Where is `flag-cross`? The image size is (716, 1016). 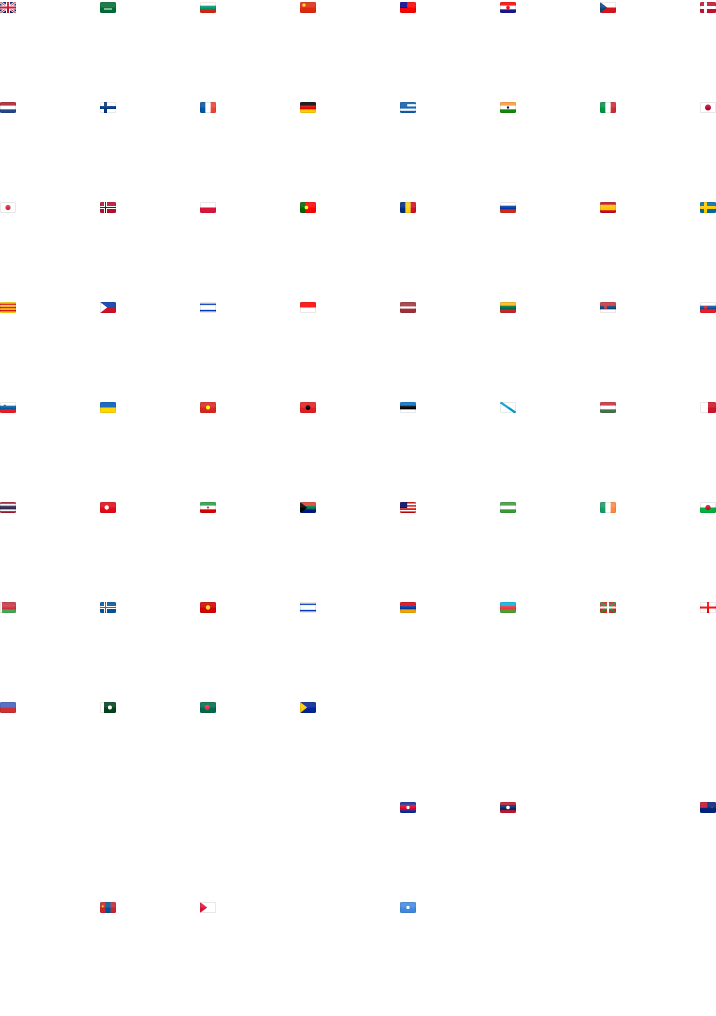 flag-cross is located at coordinates (608, 607).